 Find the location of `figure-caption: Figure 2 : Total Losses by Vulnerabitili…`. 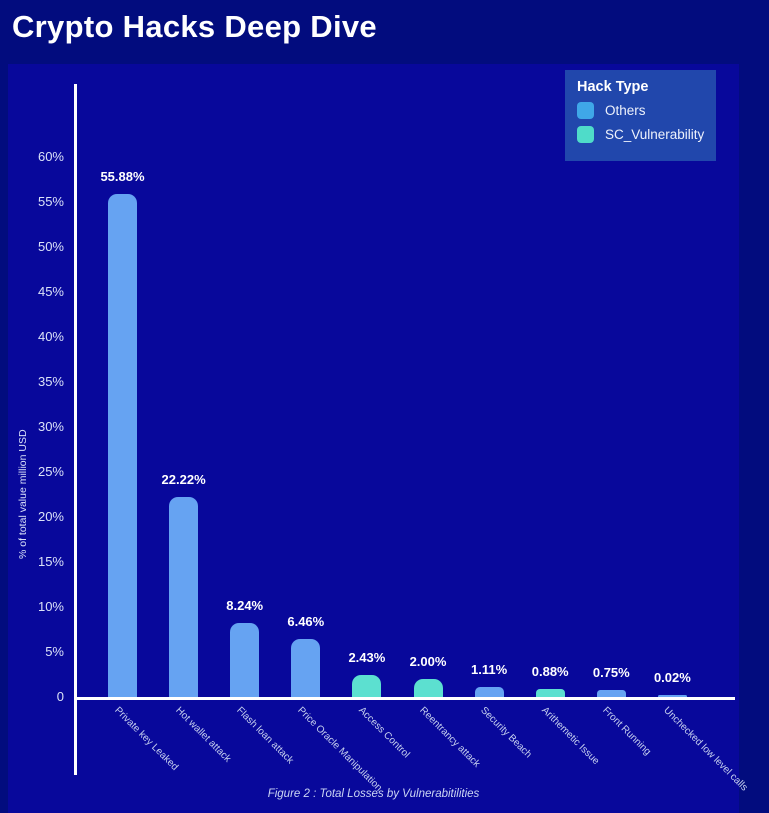

figure-caption: Figure 2 : Total Losses by Vulnerabitili… is located at coordinates (373, 794).